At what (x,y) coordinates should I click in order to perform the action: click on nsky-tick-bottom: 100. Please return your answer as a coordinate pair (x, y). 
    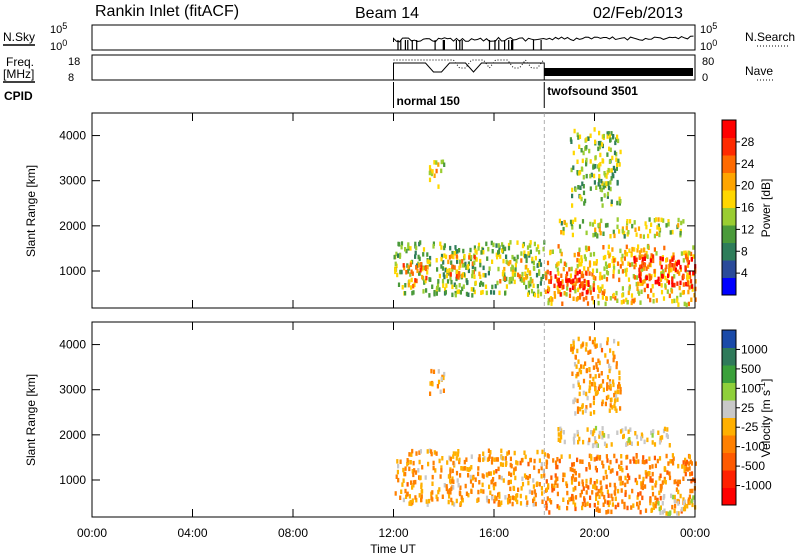
    Looking at the image, I should click on (58, 45).